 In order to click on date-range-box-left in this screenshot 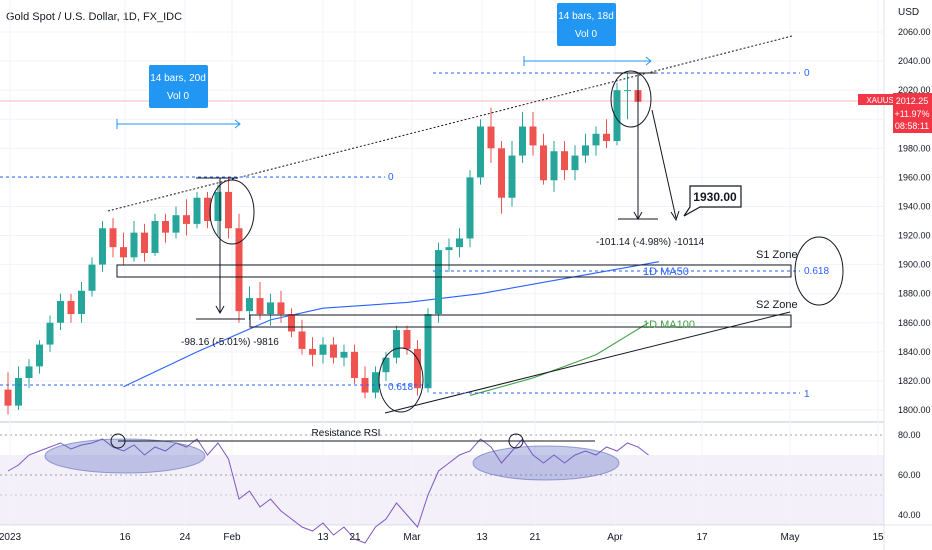, I will do `click(178, 86)`.